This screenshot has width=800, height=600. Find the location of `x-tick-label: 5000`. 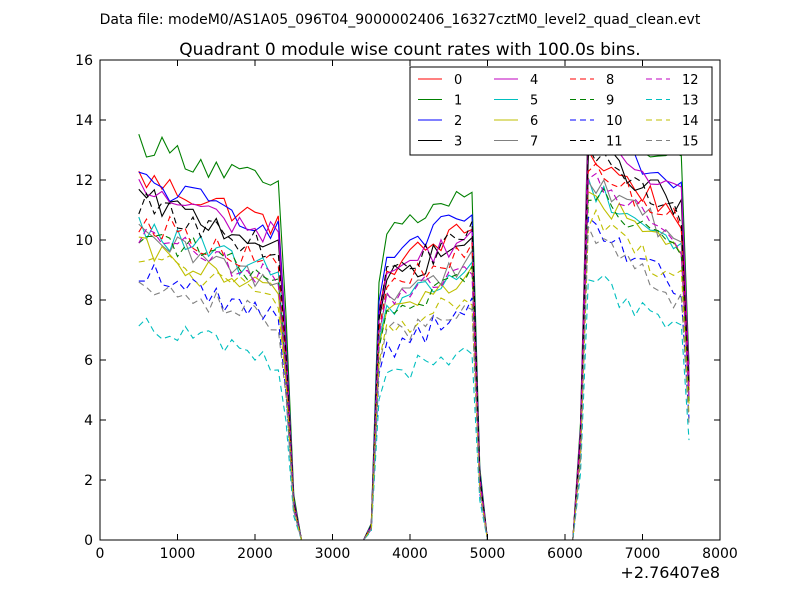

x-tick-label: 5000 is located at coordinates (488, 554).